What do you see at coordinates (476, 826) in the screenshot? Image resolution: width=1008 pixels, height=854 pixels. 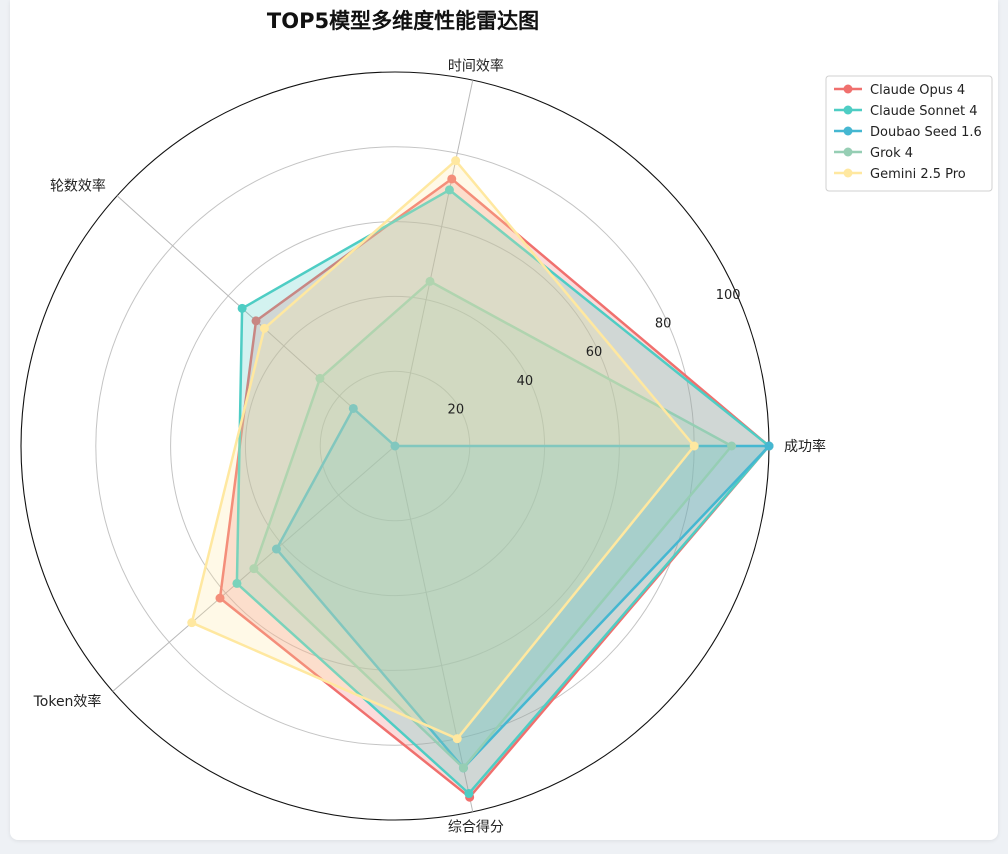 I see `axis-label-4: 综合得分` at bounding box center [476, 826].